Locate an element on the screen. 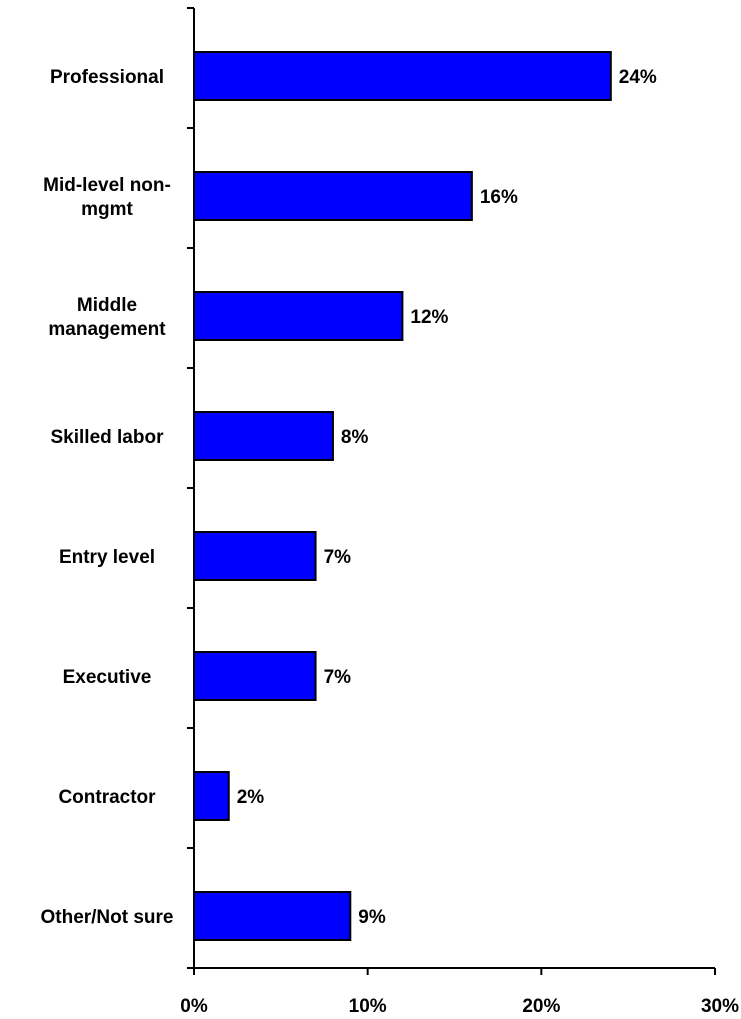 This screenshot has height=1019, width=741. category-label: Executive is located at coordinates (107, 677).